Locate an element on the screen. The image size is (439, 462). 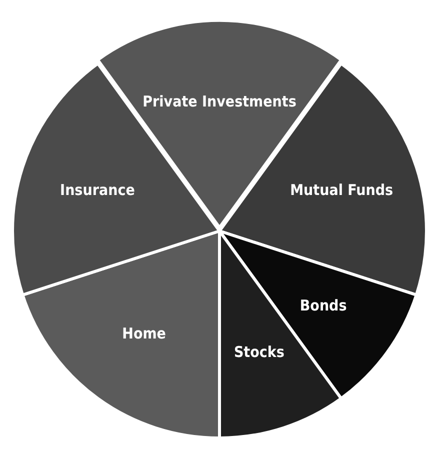
slice-label: Home is located at coordinates (144, 333).